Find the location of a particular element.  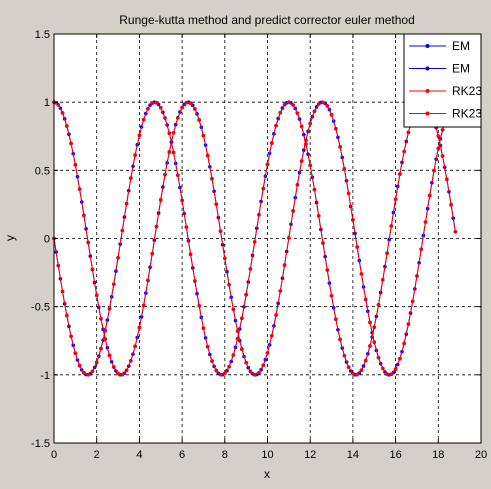

legend-item: RK23 is located at coordinates (445, 91).